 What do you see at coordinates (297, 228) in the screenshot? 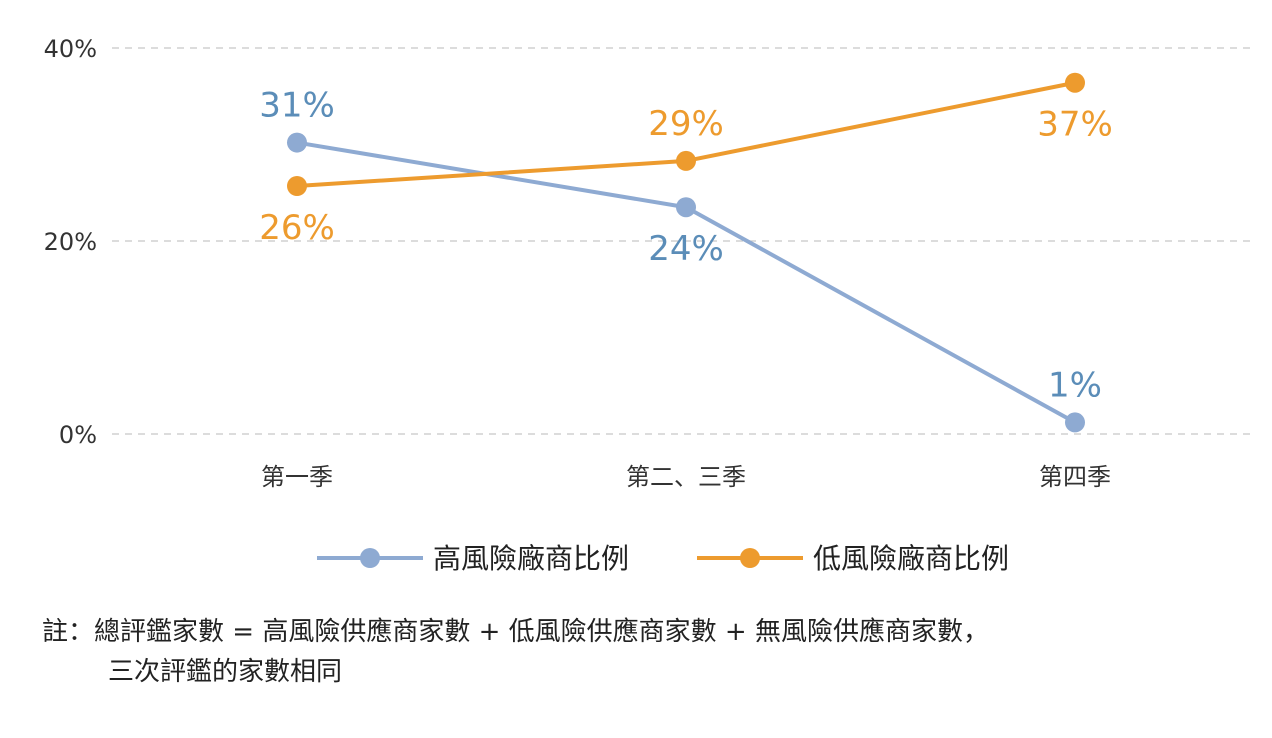
I see `data-label: 26%` at bounding box center [297, 228].